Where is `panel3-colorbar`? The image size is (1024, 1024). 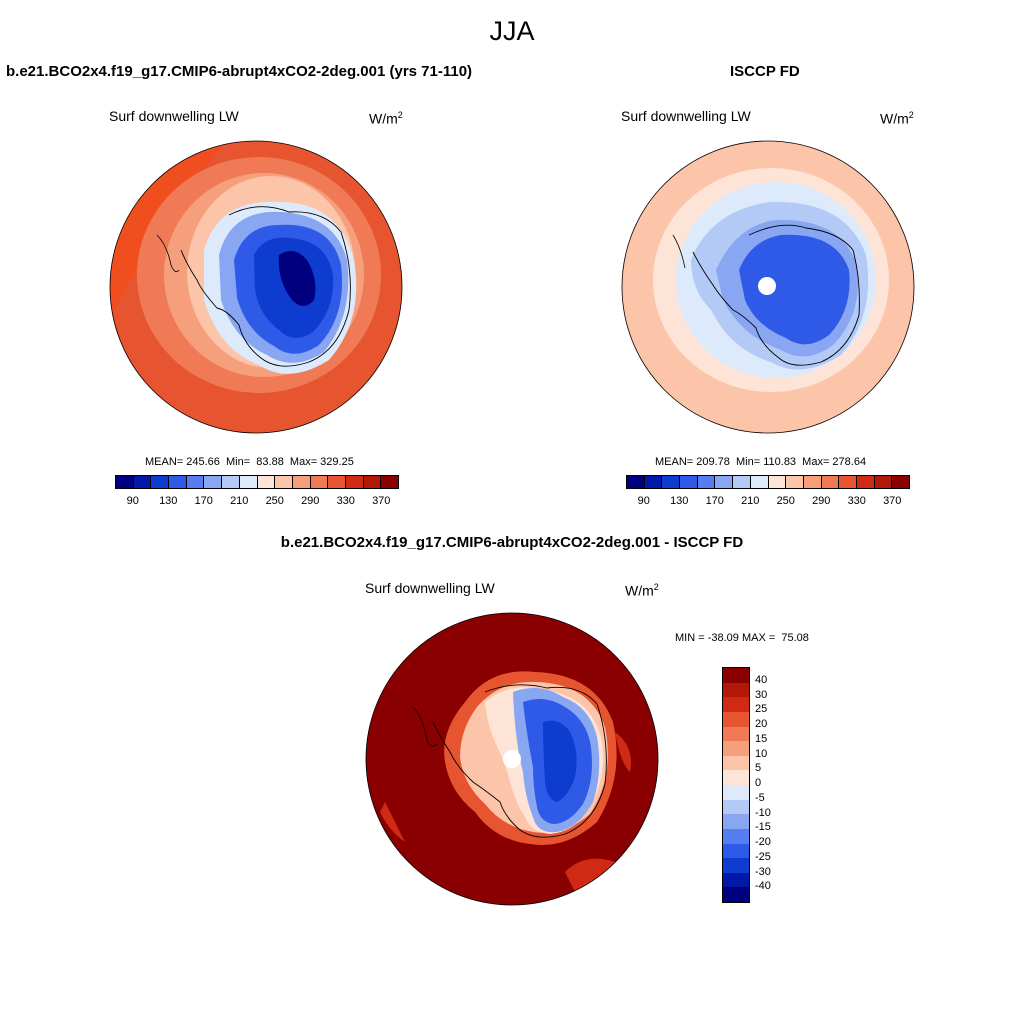 panel3-colorbar is located at coordinates (736, 785).